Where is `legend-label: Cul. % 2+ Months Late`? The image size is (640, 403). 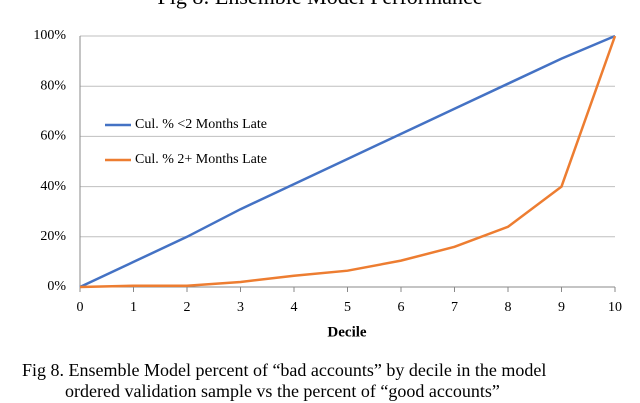
legend-label: Cul. % 2+ Months Late is located at coordinates (201, 159).